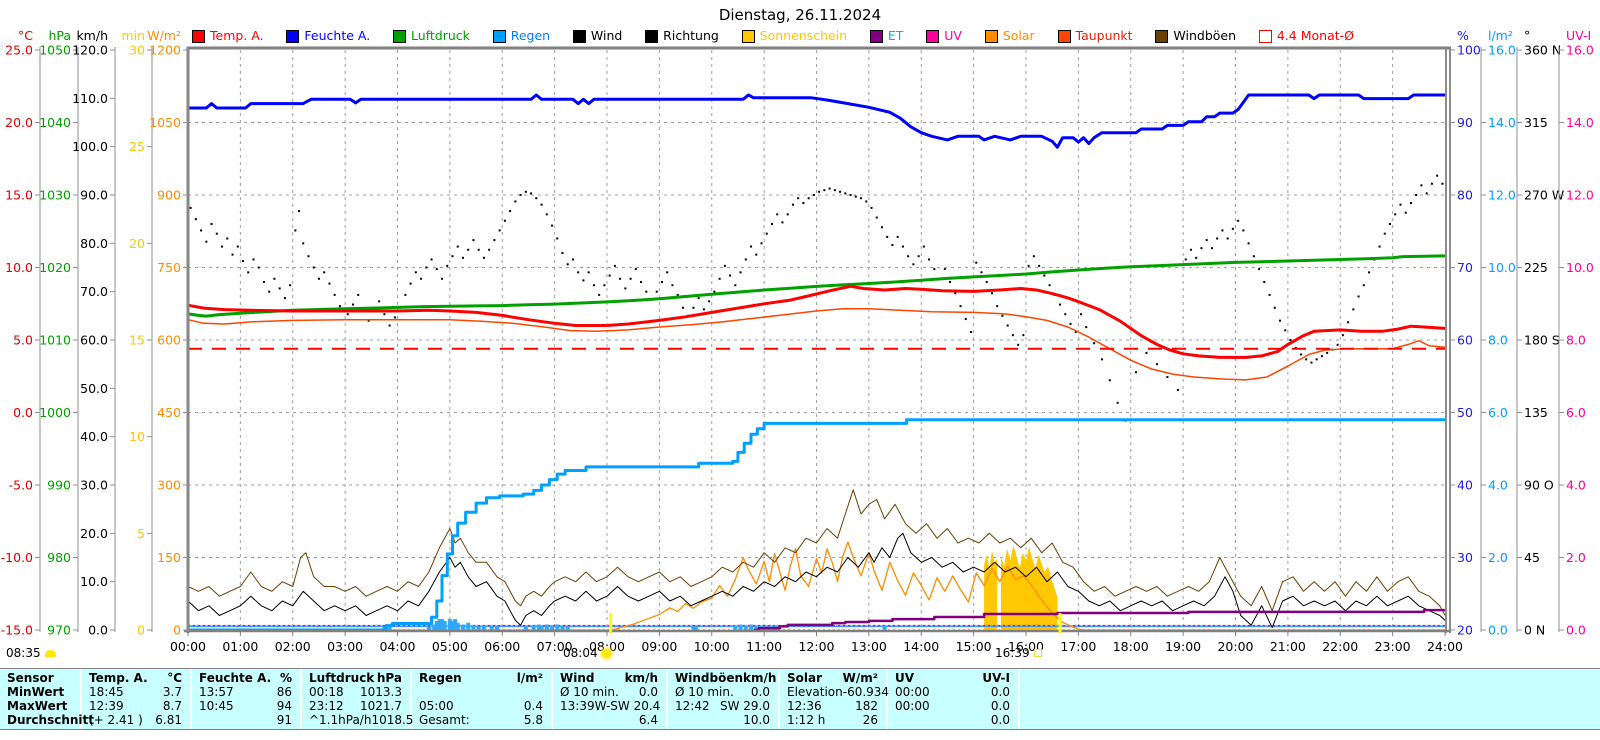 Image resolution: width=1600 pixels, height=740 pixels. Describe the element at coordinates (23, 340) in the screenshot. I see `axis-tick-label: 5.0` at that location.